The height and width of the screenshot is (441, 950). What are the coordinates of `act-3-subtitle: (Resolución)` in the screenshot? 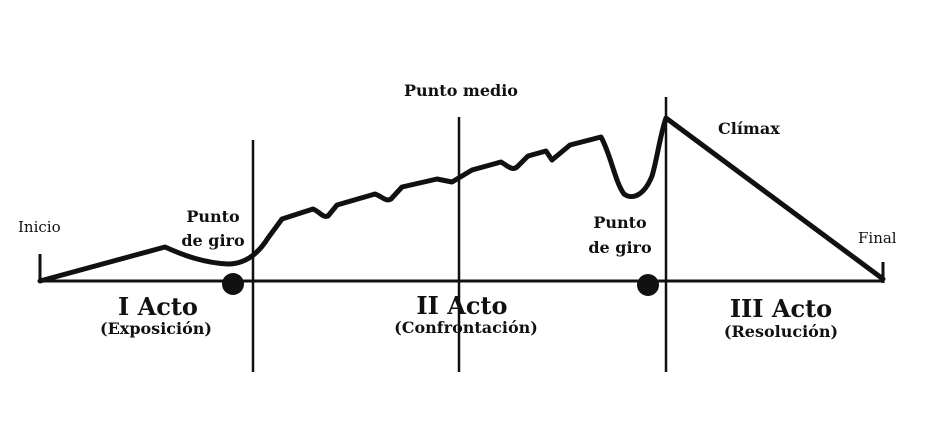 It's located at (781, 331).